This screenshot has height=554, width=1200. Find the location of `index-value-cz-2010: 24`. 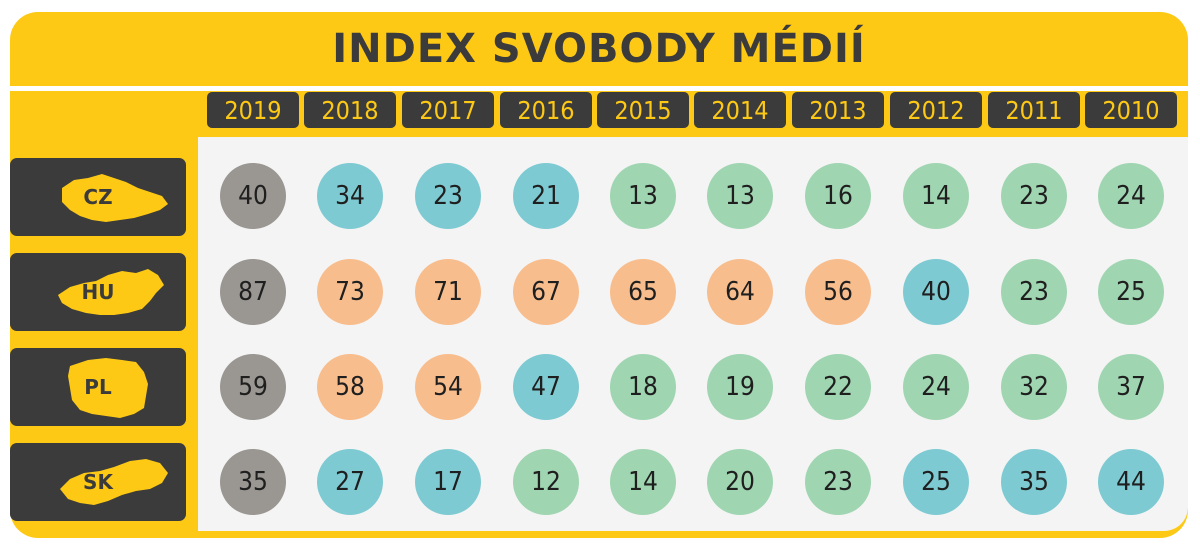

index-value-cz-2010: 24 is located at coordinates (1131, 196).